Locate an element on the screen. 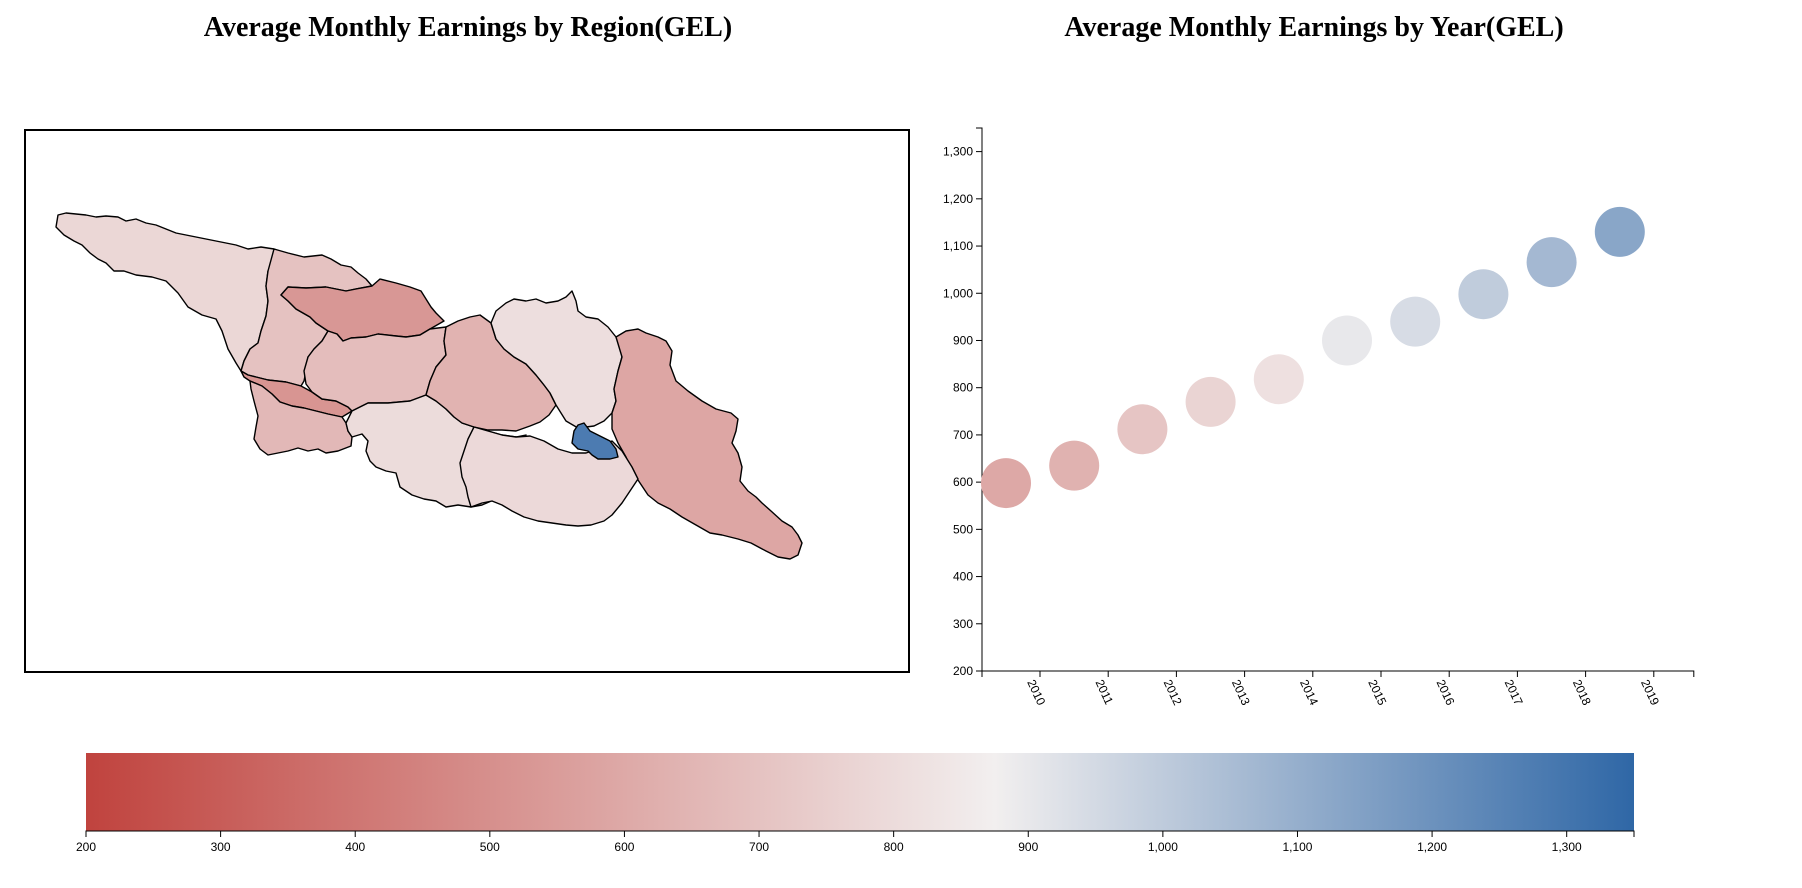 This screenshot has height=888, width=1802. map-chart-title: Average Monthly Earnings by Region(GEL) is located at coordinates (468, 27).